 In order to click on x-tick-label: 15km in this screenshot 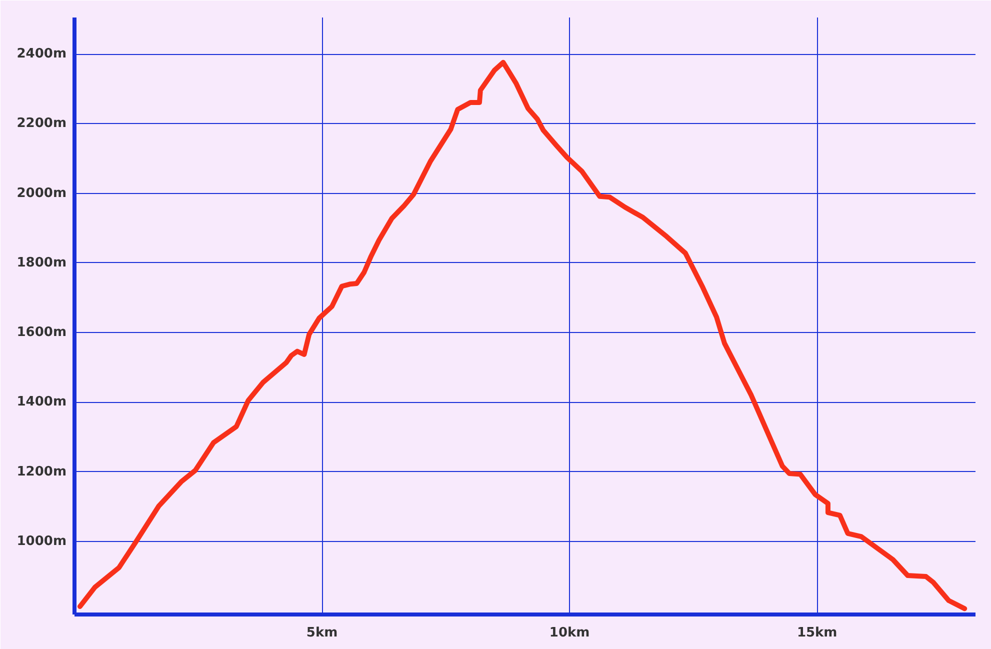, I will do `click(817, 633)`.